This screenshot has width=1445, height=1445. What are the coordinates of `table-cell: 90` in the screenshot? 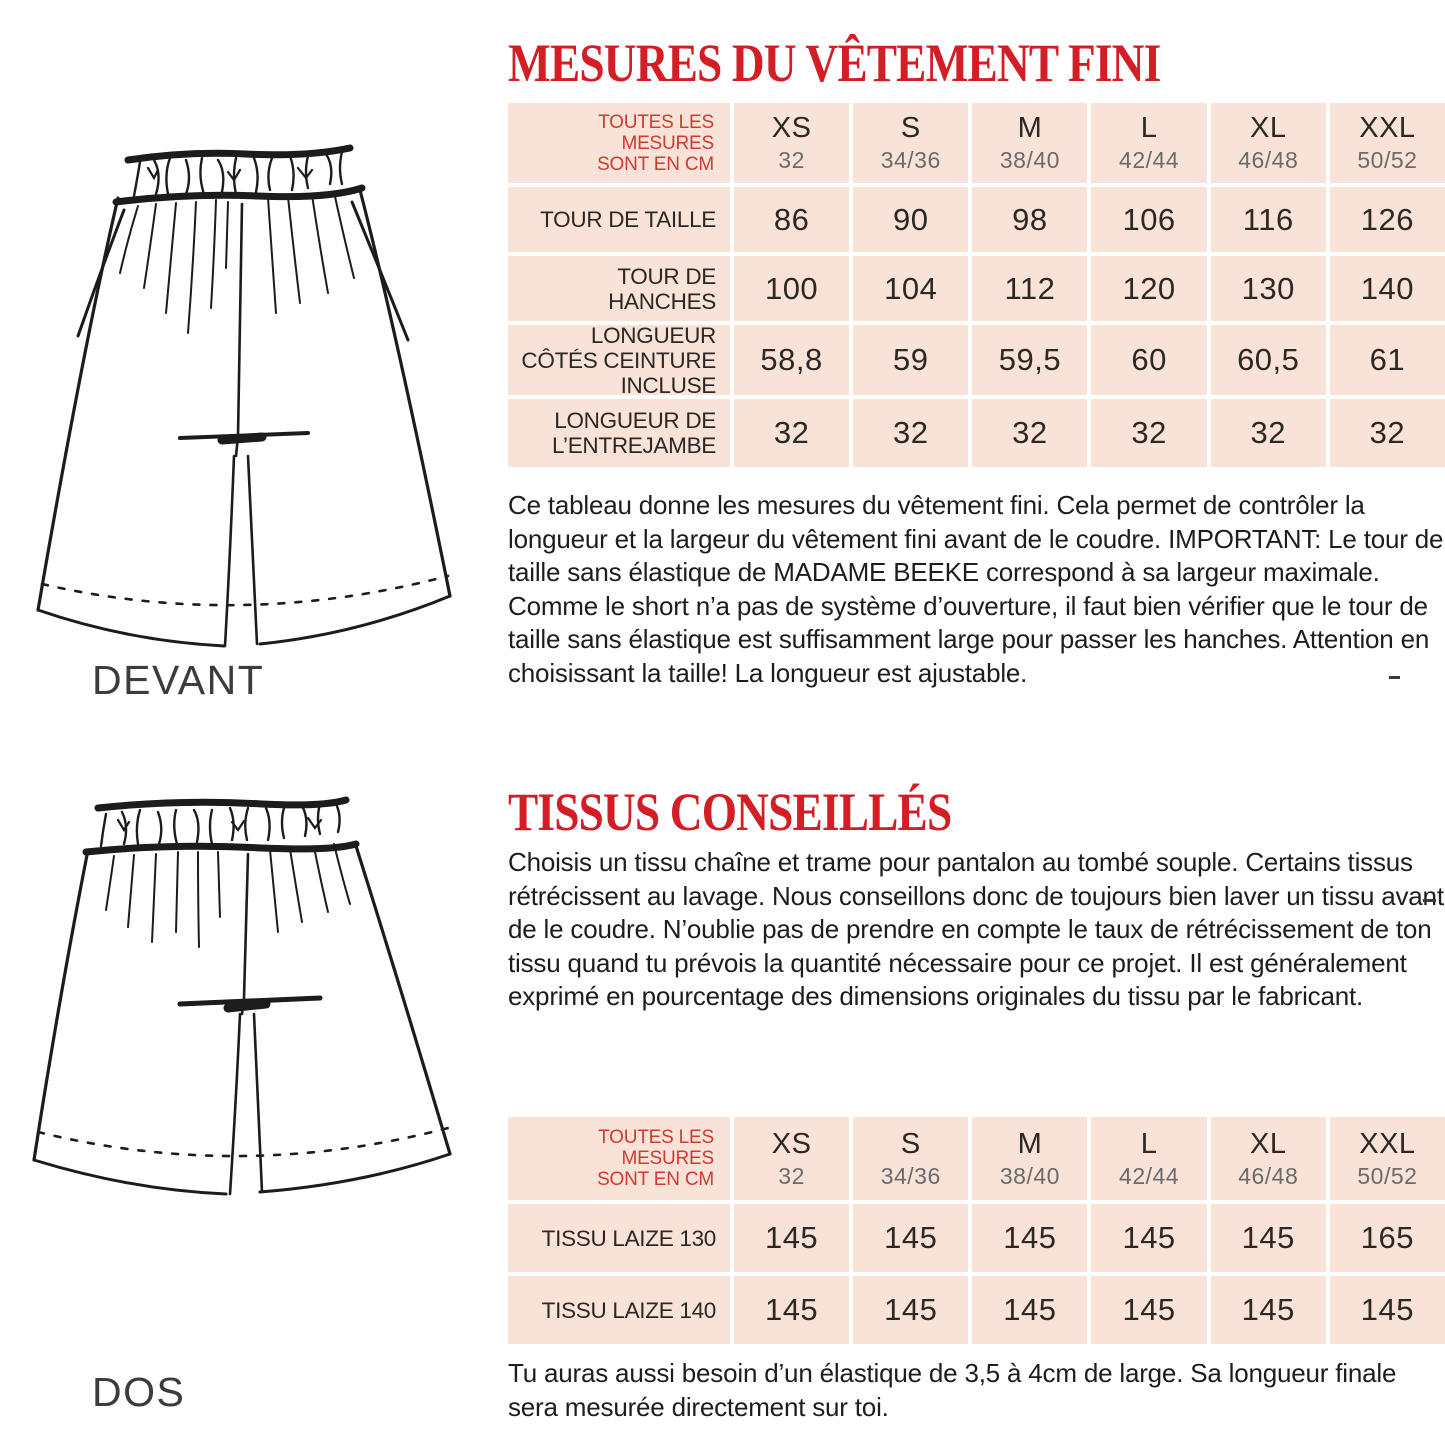 It's located at (911, 219).